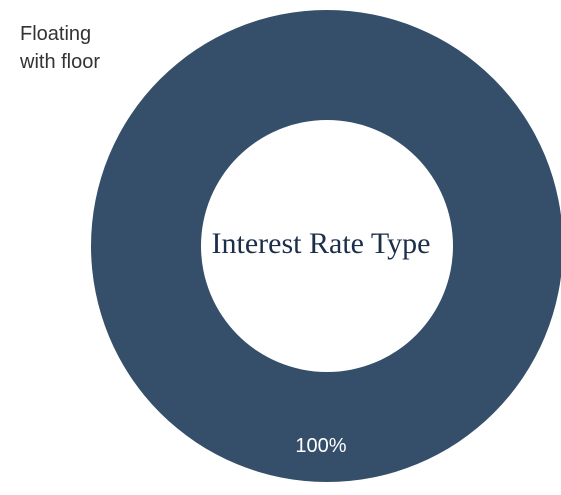 This screenshot has width=561, height=495. I want to click on donut-slice-data-label-0: 100%, so click(320, 446).